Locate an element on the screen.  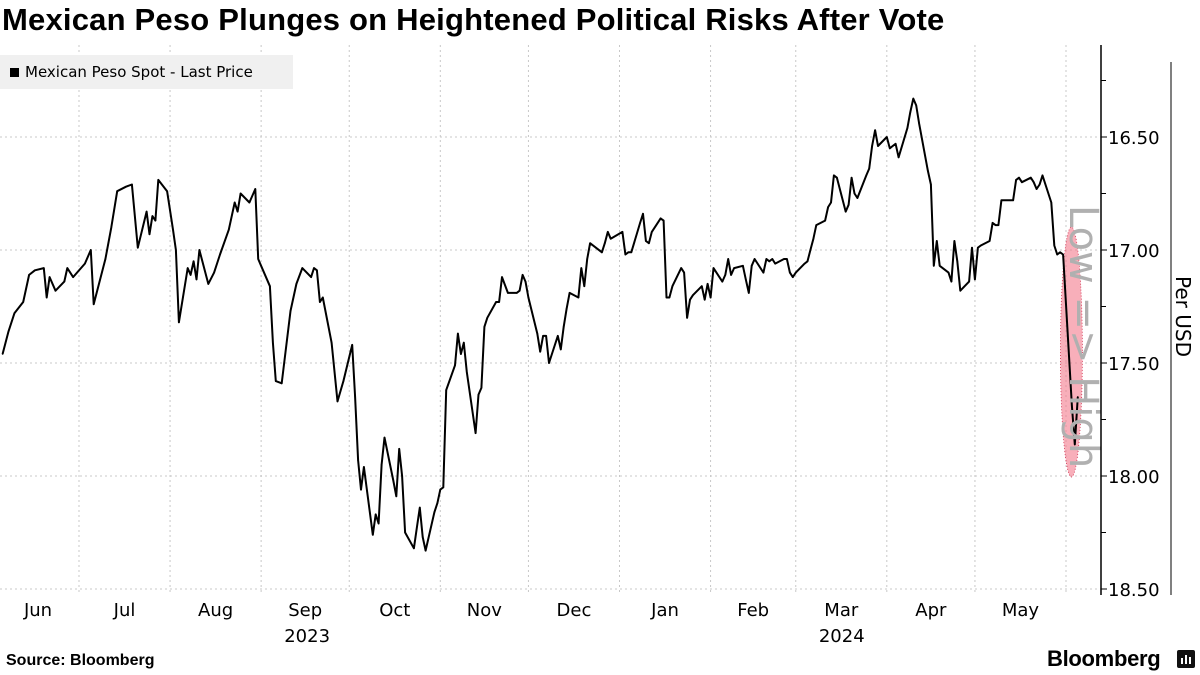
x-tick-label: Apr is located at coordinates (931, 610).